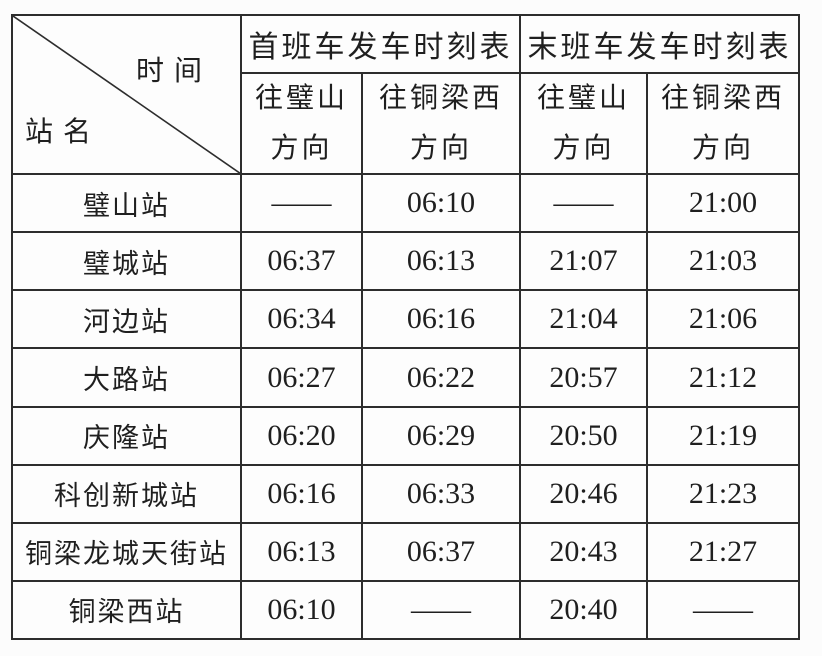 This screenshot has height=656, width=822. I want to click on station-name: 璧山站, so click(126, 203).